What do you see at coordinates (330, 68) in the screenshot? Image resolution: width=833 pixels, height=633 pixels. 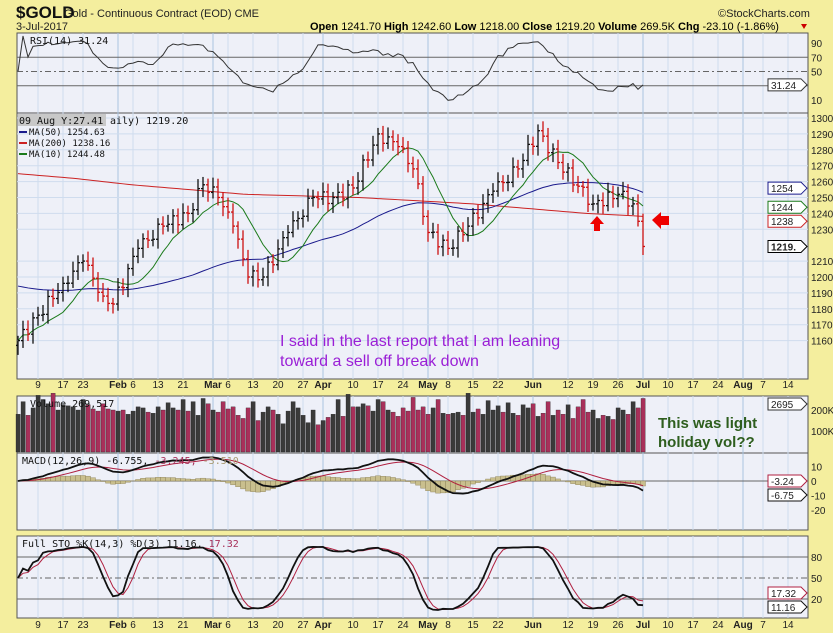 I see `rsi-line` at bounding box center [330, 68].